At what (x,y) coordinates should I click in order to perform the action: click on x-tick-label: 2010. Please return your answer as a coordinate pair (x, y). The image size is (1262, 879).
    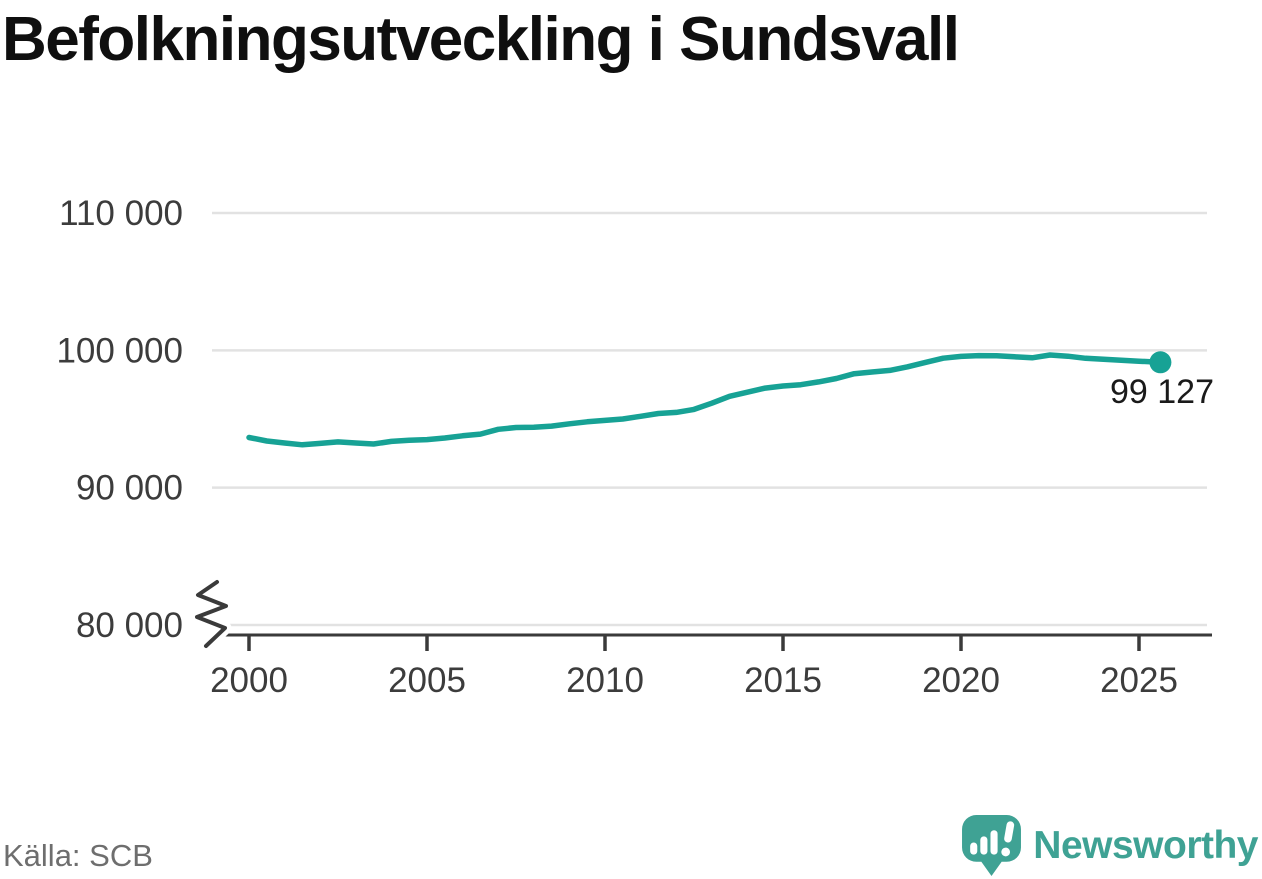
    Looking at the image, I should click on (605, 680).